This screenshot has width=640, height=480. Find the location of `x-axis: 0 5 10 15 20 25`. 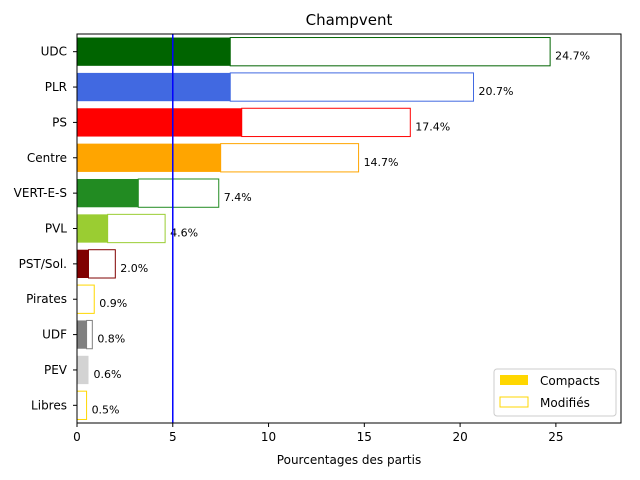

x-axis: 0 5 10 15 20 25 is located at coordinates (318, 433).